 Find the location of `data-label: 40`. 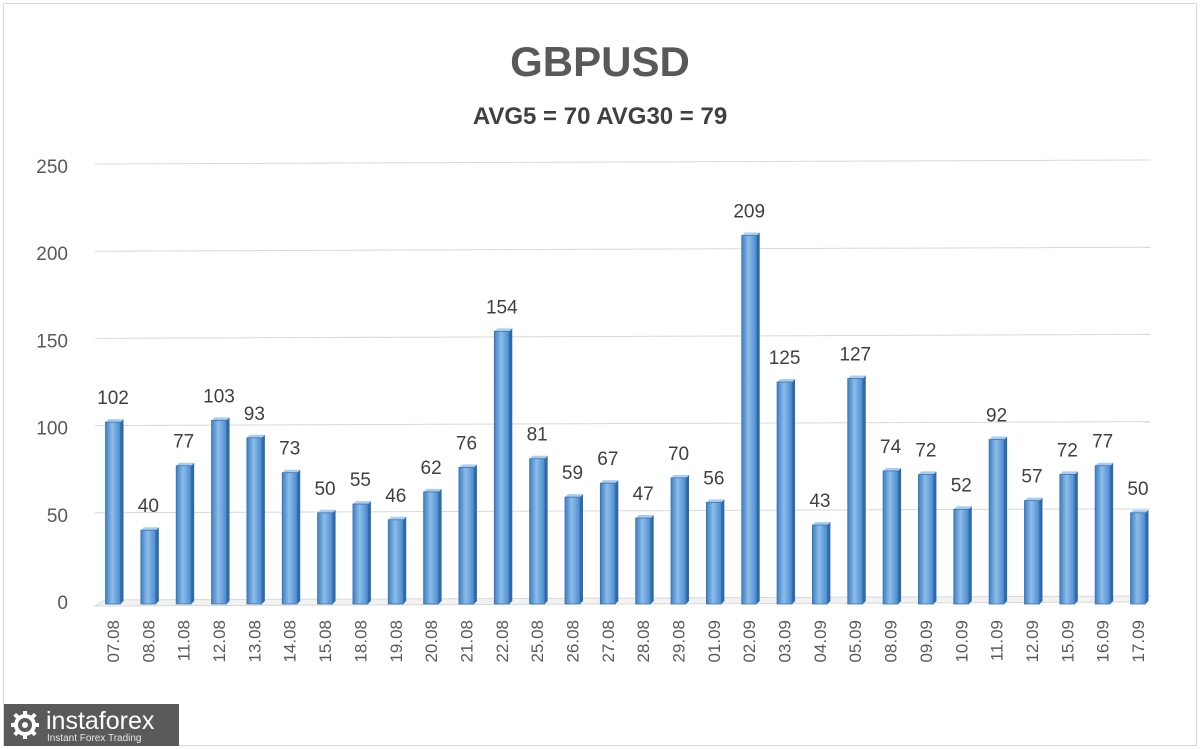

data-label: 40 is located at coordinates (148, 506).